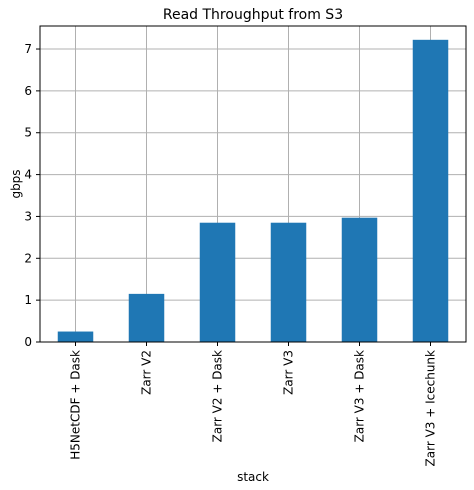  I want to click on y-tick-label: 5, so click(28, 133).